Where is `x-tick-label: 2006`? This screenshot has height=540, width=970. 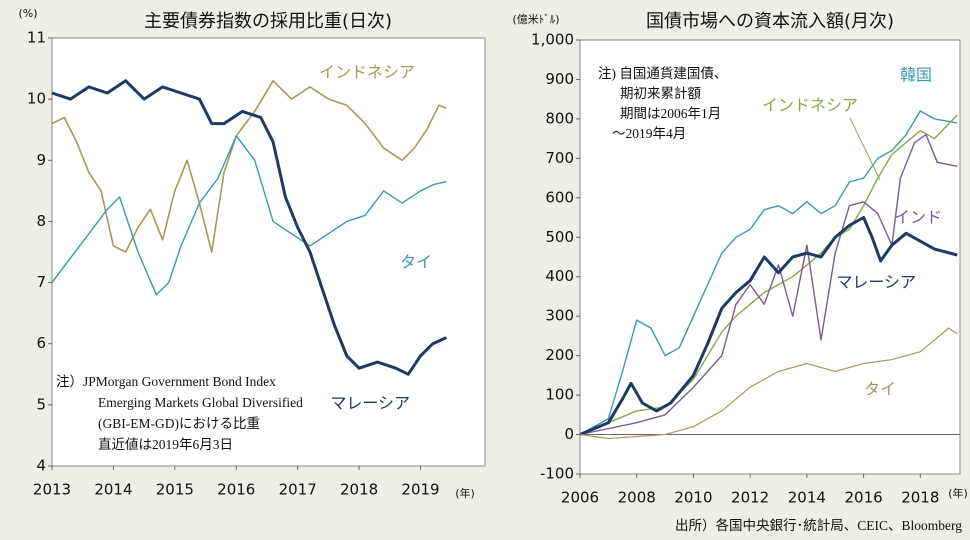
x-tick-label: 2006 is located at coordinates (580, 498).